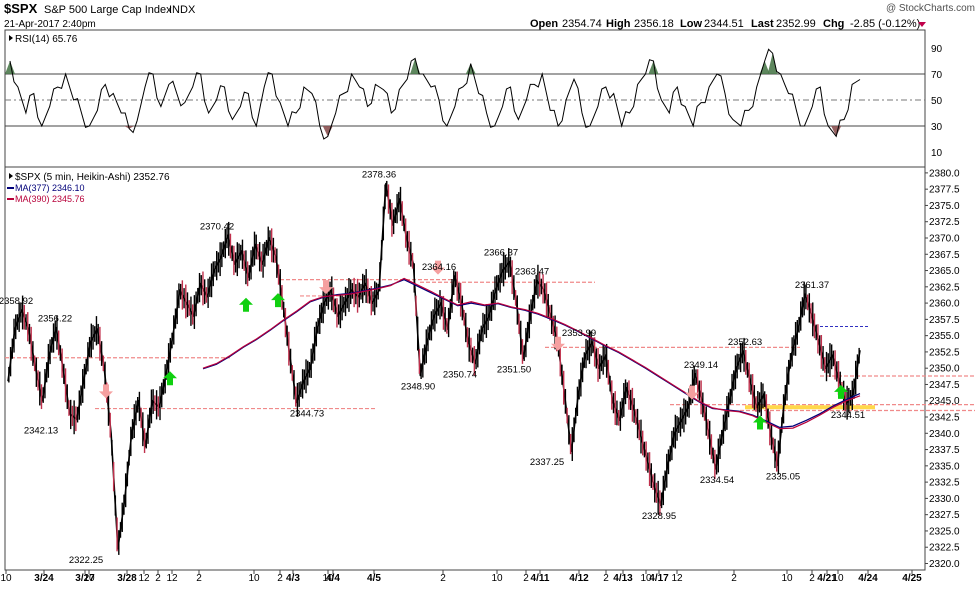 The image size is (979, 601). What do you see at coordinates (922, 24) in the screenshot?
I see `down-triangle-icon` at bounding box center [922, 24].